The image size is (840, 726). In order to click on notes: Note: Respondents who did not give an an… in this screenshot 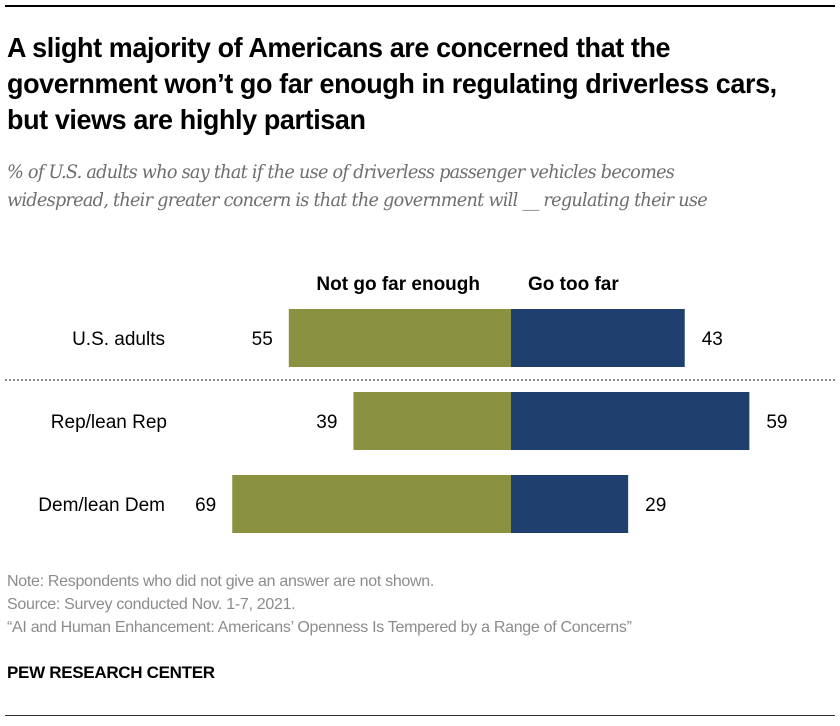, I will do `click(319, 604)`.